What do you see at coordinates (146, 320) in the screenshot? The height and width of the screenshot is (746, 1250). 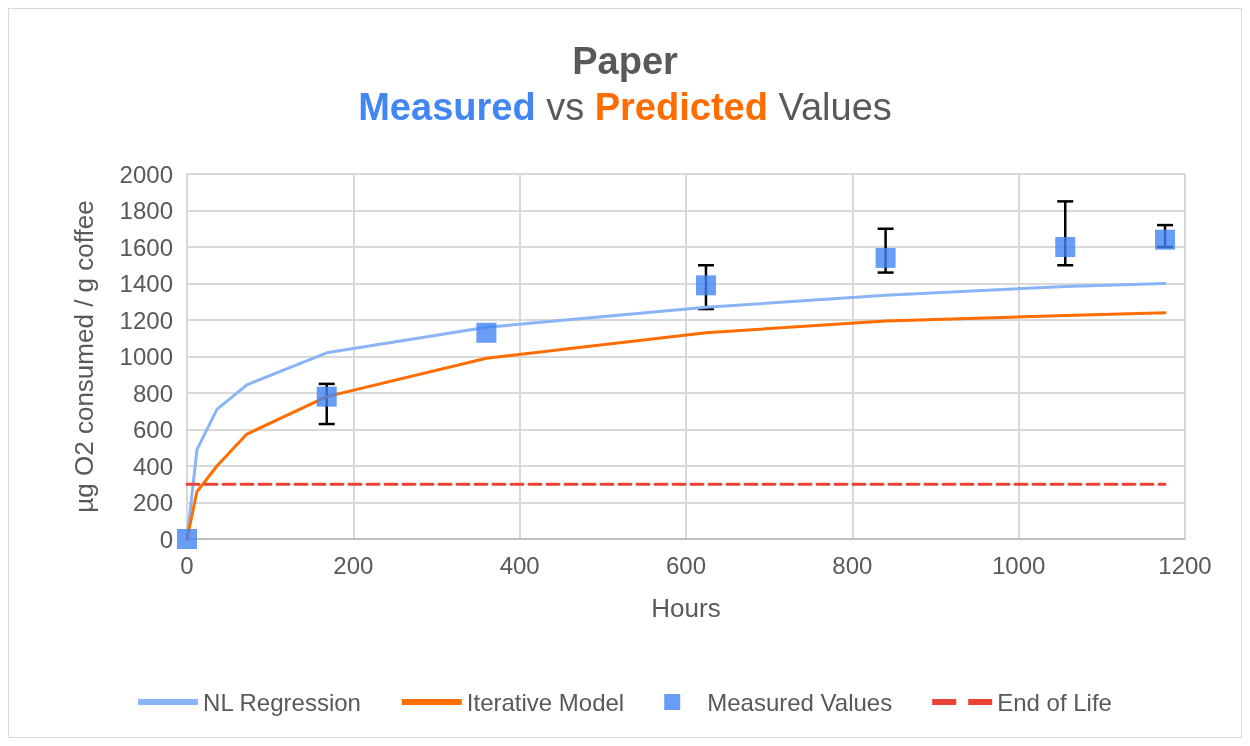 I see `y-tick-label: 1200` at bounding box center [146, 320].